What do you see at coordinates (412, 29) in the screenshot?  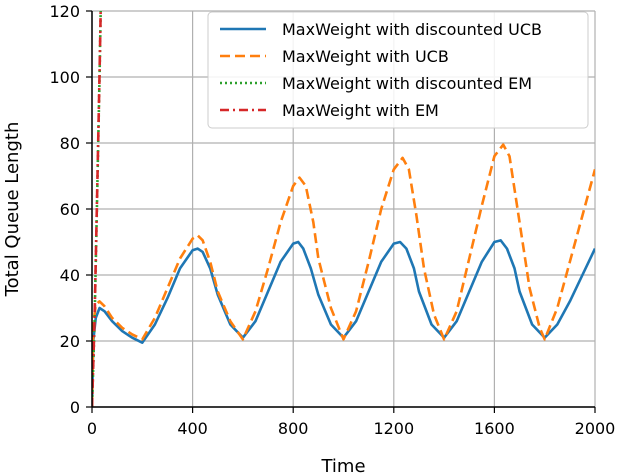 I see `legend-label: MaxWeight with discounted UCB` at bounding box center [412, 29].